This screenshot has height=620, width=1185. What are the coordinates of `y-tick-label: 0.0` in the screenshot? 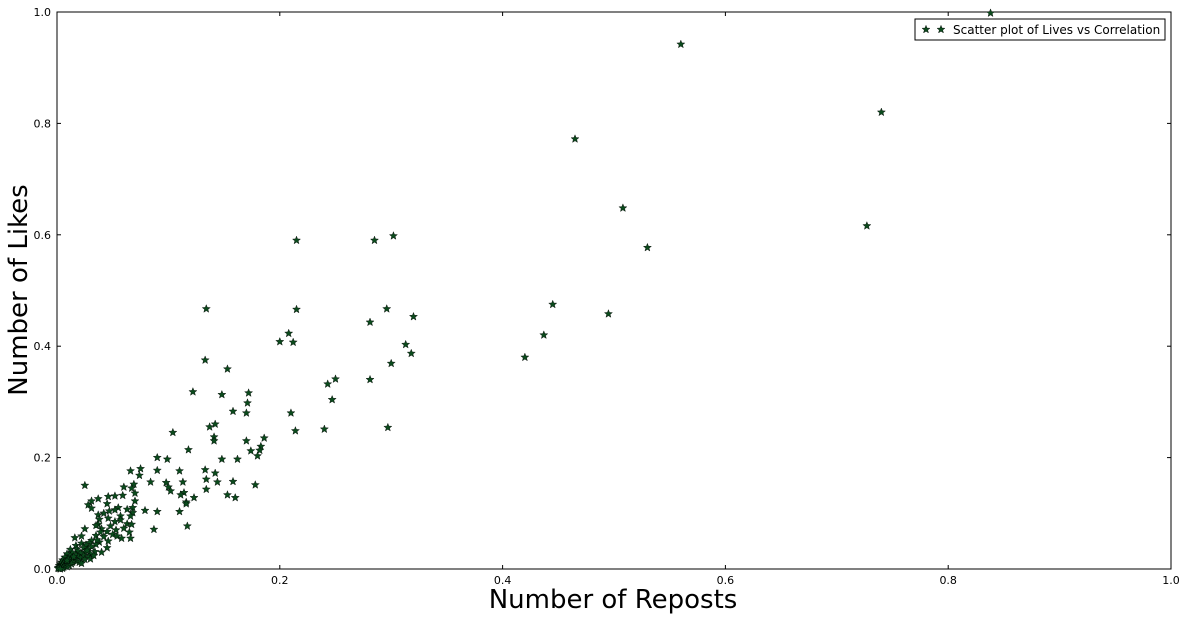 It's located at (43, 569).